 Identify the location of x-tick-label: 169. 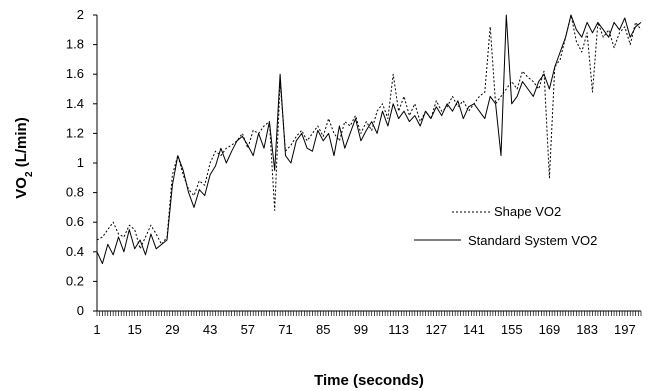
(550, 329).